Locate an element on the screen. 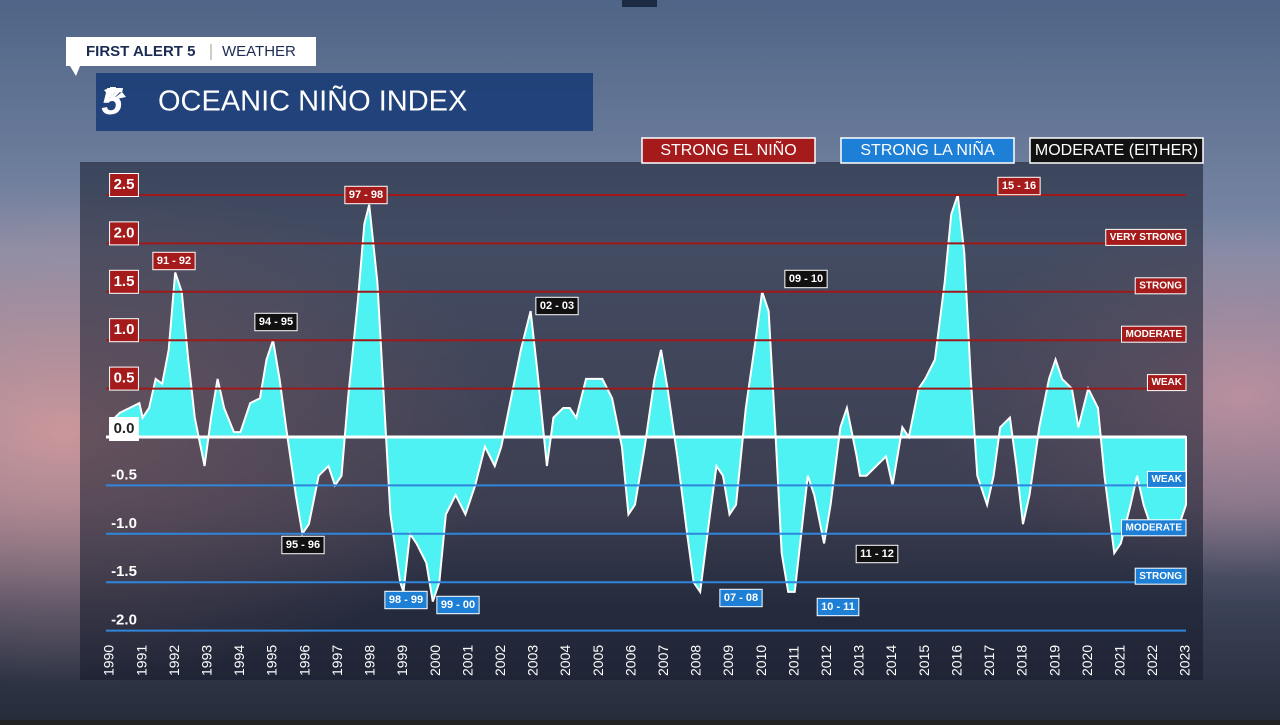 This screenshot has width=1280, height=725. y-tick-label: 1.0 is located at coordinates (124, 329).